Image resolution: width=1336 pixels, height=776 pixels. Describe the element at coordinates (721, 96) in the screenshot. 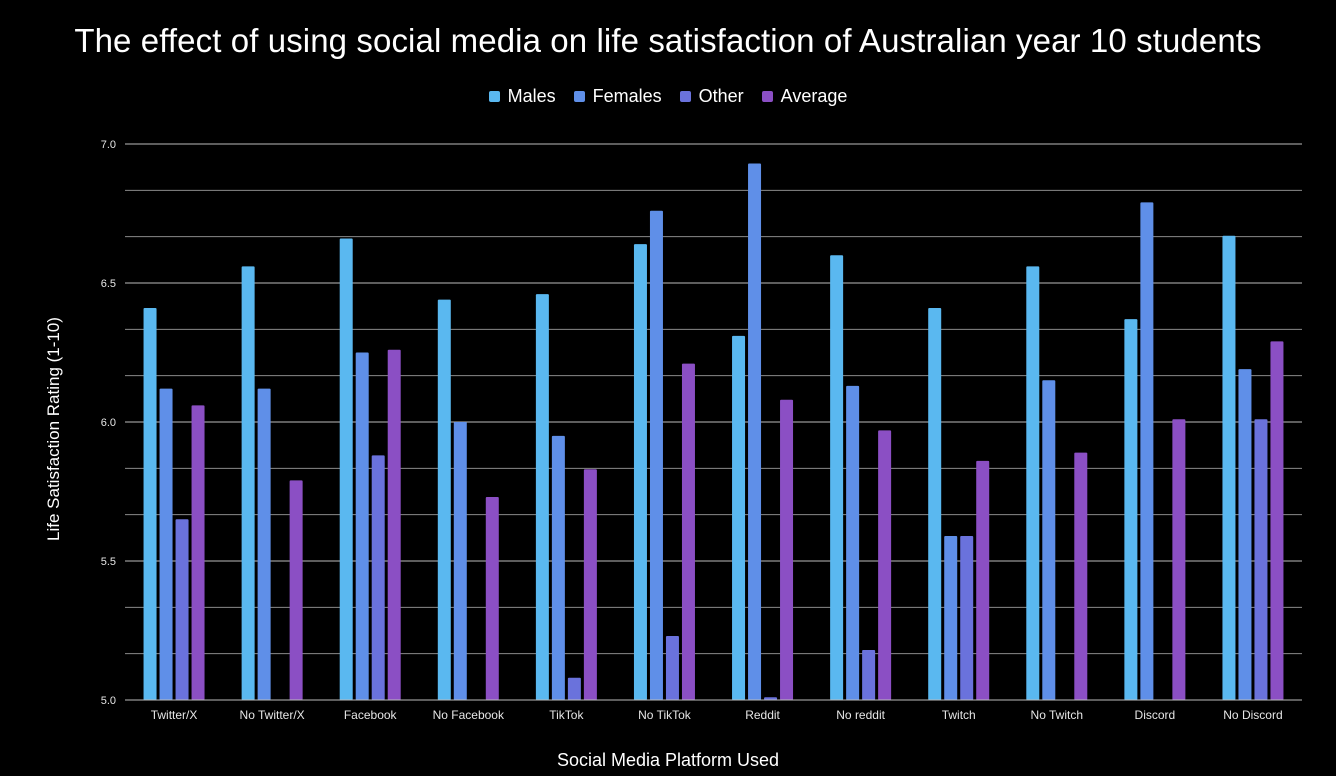

I see `legend-label-other: Other` at that location.